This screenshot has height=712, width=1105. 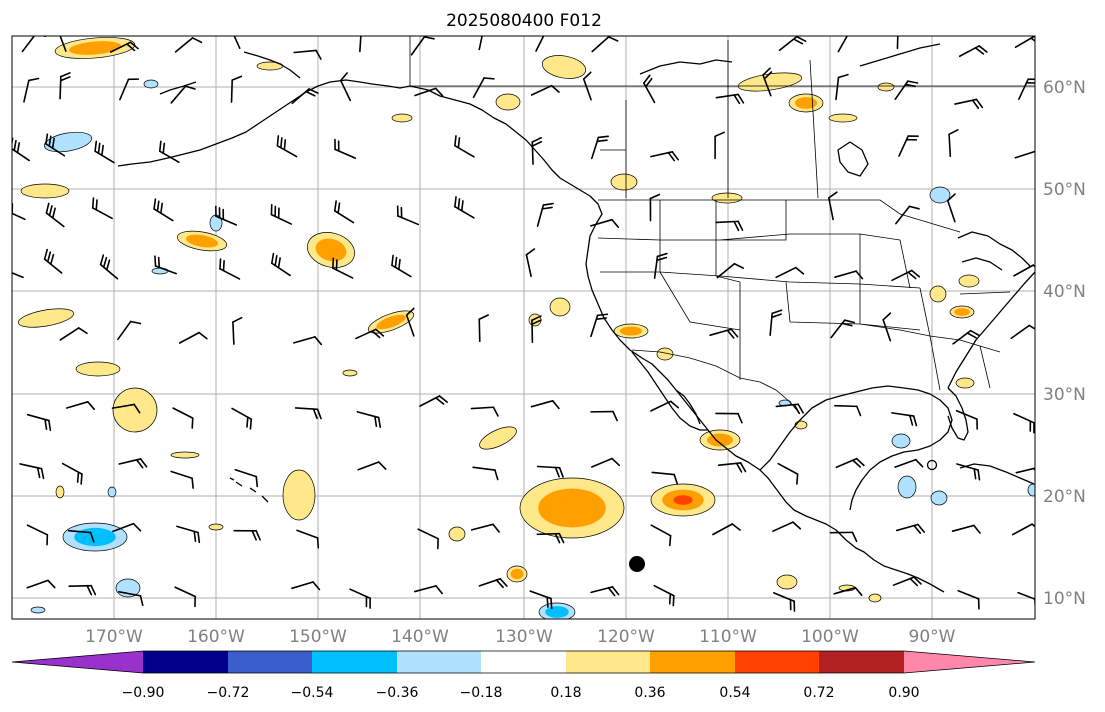 What do you see at coordinates (1064, 343) in the screenshot?
I see `latitude-labels: 60°N 50°N 40°N 30°N 20°N 10°N` at bounding box center [1064, 343].